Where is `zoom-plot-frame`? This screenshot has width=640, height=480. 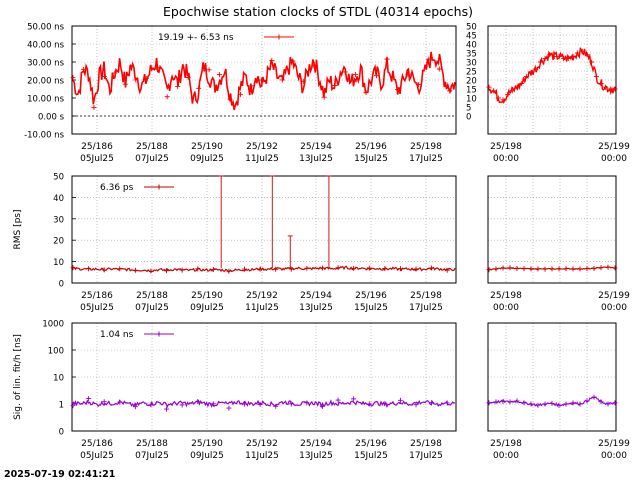 zoom-plot-frame is located at coordinates (552, 229).